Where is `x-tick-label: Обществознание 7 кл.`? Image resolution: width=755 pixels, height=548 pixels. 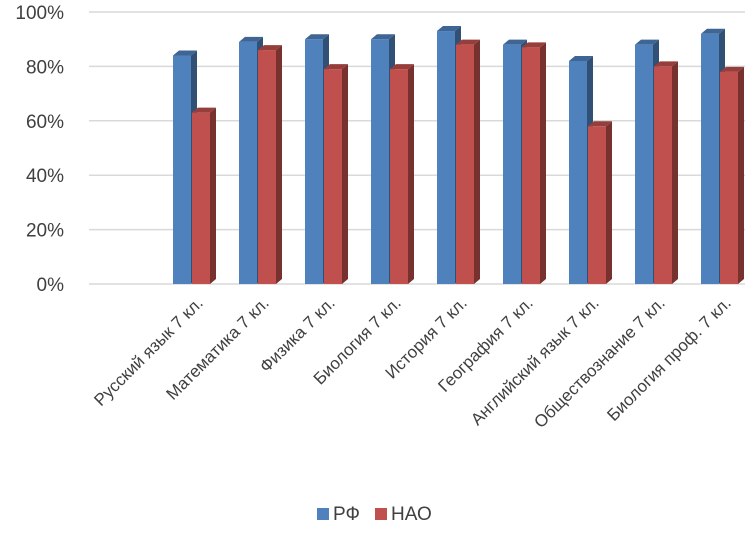
x-tick-label: Обществознание 7 кл. is located at coordinates (599, 362).